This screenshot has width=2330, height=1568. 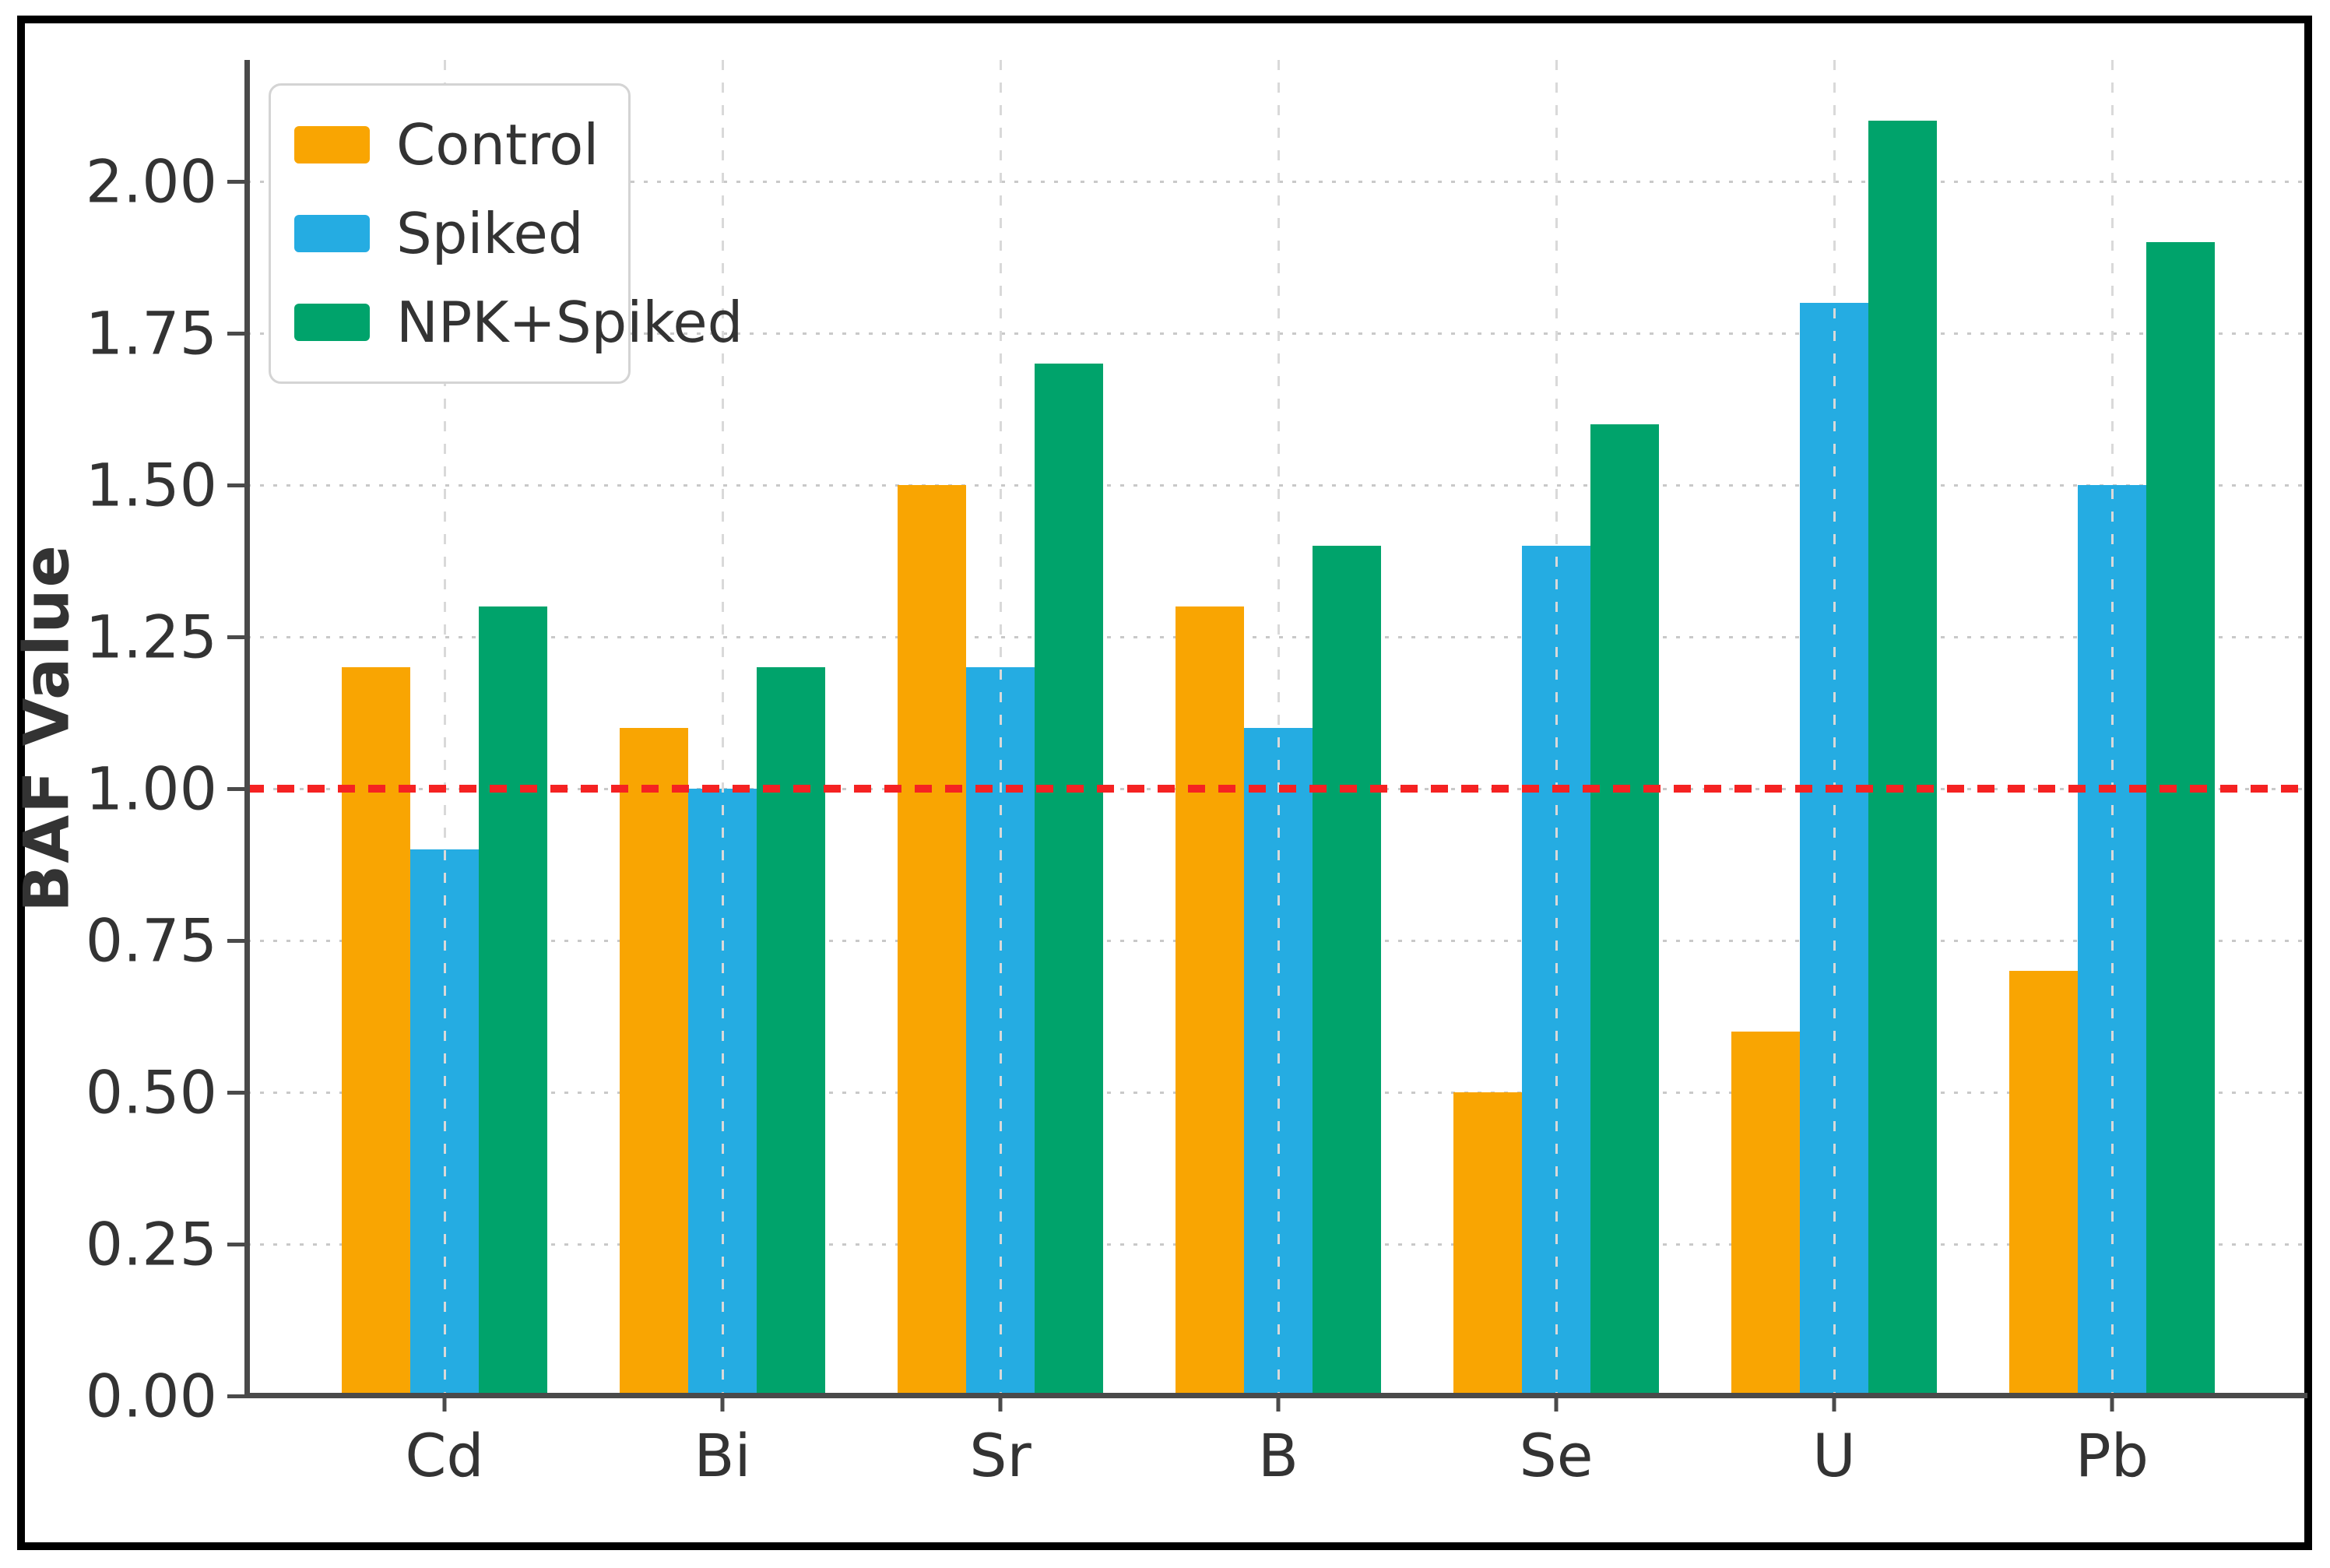 What do you see at coordinates (151, 940) in the screenshot?
I see `y-tick-label-0.75: 0.75` at bounding box center [151, 940].